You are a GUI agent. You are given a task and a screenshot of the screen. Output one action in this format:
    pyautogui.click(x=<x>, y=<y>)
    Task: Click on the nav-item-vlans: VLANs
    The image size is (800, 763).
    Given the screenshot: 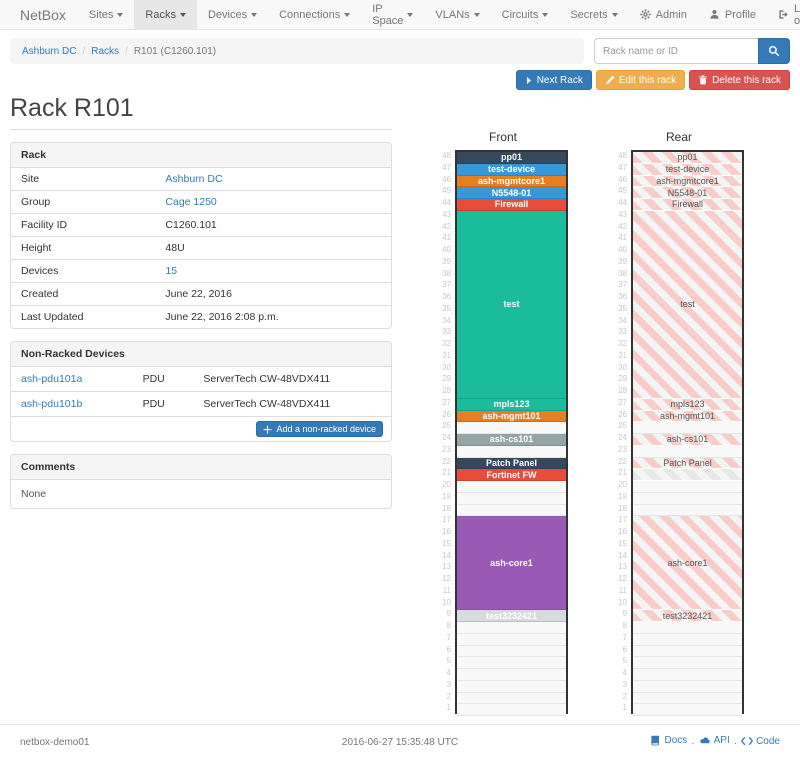 What is the action you would take?
    pyautogui.click(x=457, y=14)
    